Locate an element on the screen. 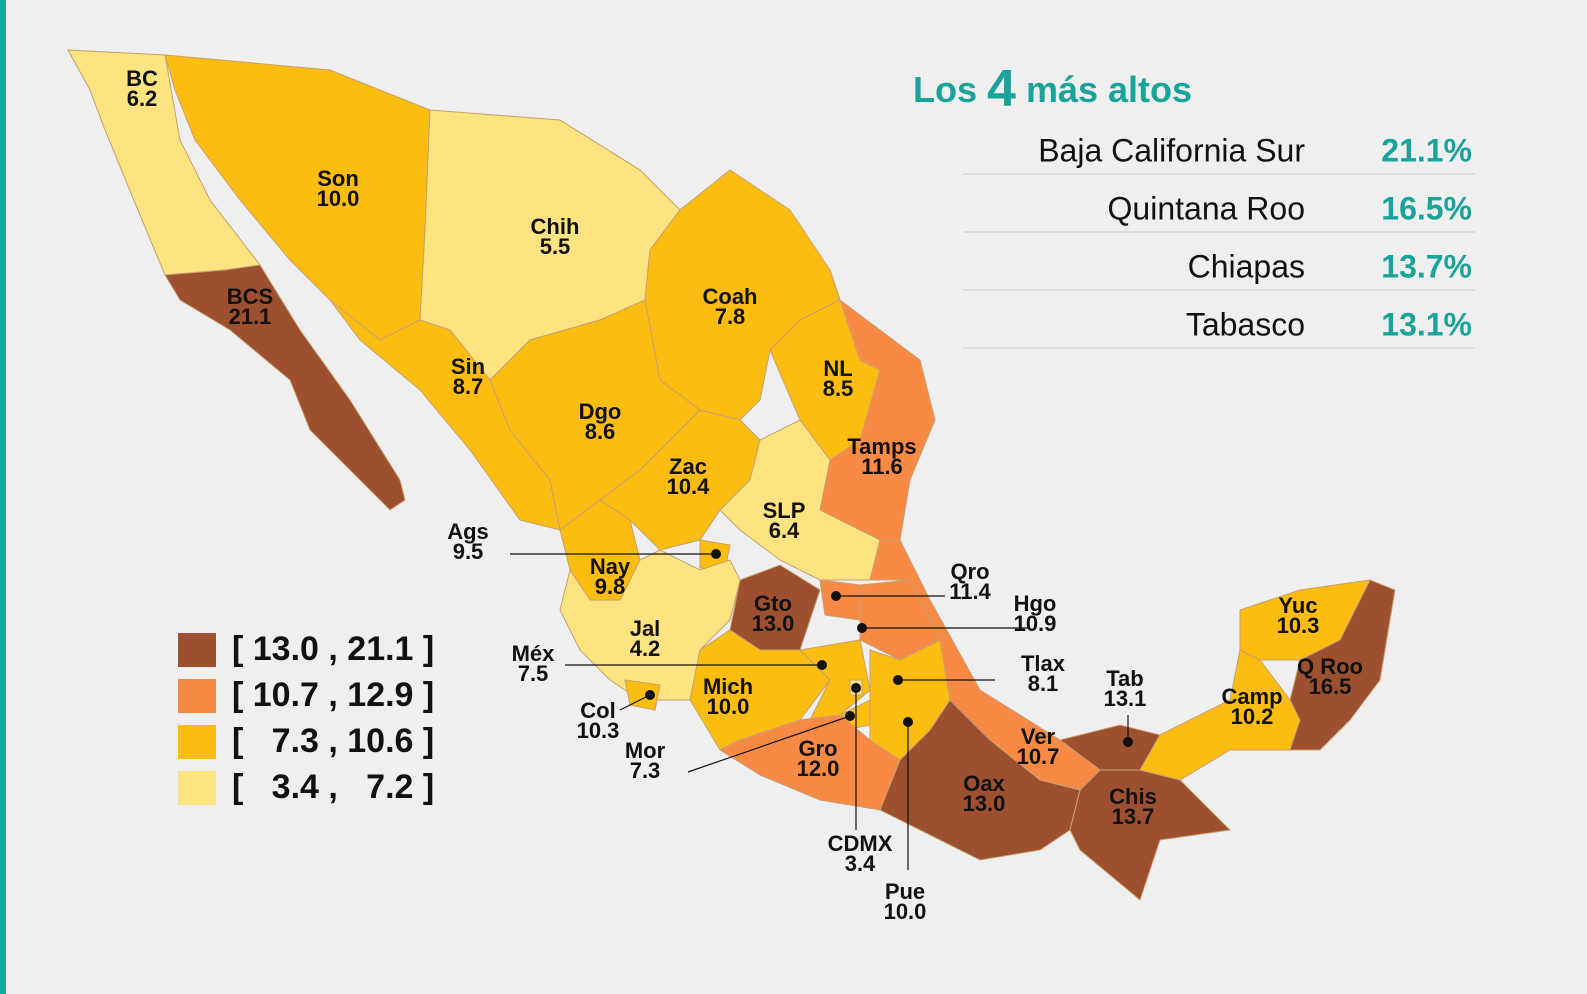 The height and width of the screenshot is (994, 1587). title: Los 4 más altos is located at coordinates (1052, 89).